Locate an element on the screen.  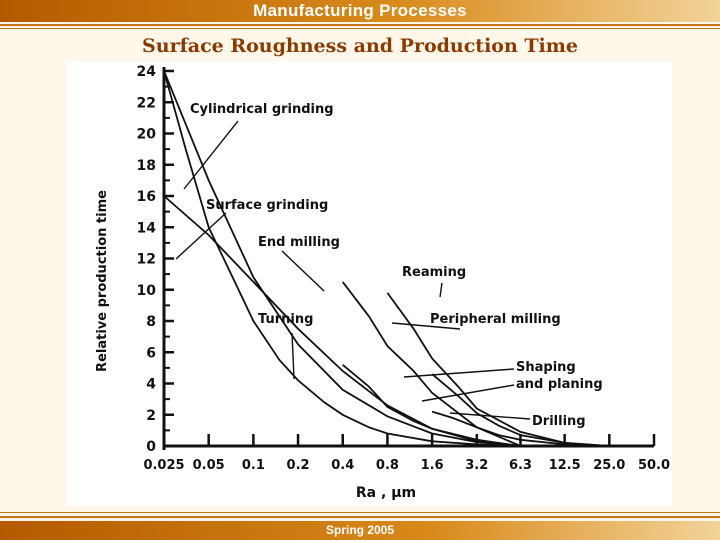
annotation-cylindrical-grinding: Cylindrical grinding is located at coordinates (262, 109).